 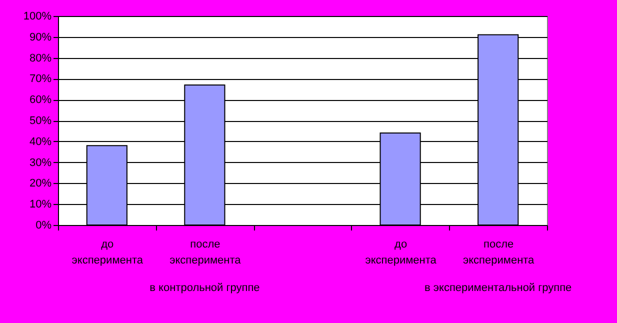 What do you see at coordinates (40, 37) in the screenshot?
I see `y-tick-label: 90%` at bounding box center [40, 37].